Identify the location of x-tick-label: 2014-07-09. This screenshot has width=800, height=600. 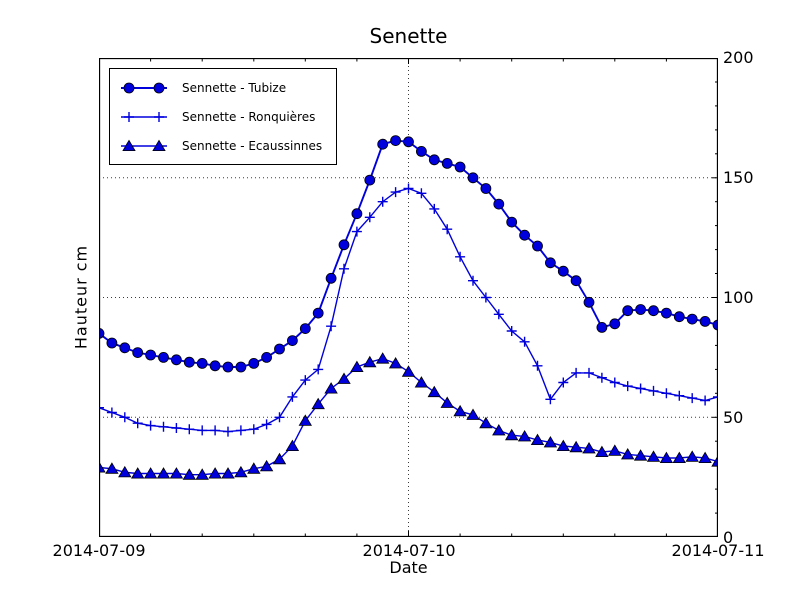
(99, 550).